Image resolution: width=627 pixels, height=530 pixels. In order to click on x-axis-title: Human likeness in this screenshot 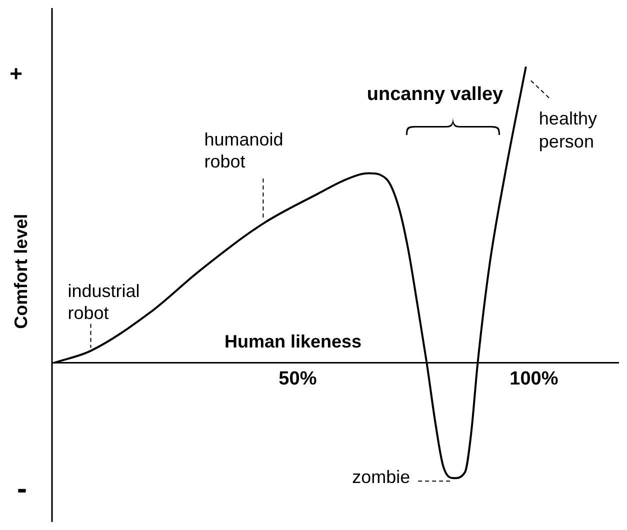, I will do `click(293, 342)`.